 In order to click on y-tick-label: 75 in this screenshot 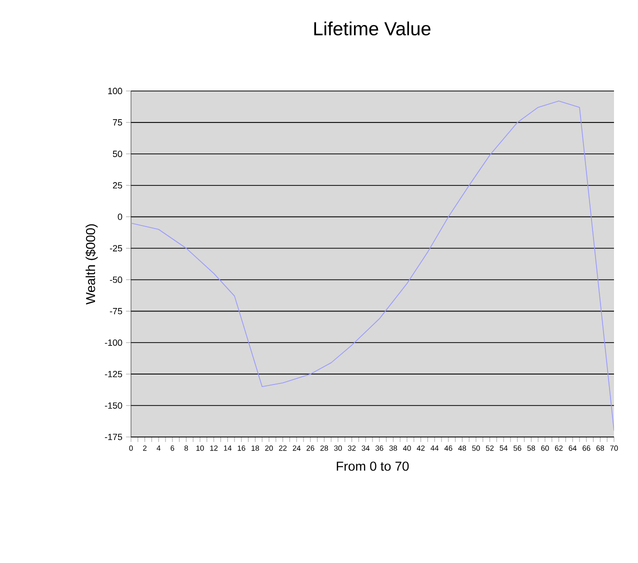, I will do `click(117, 122)`.